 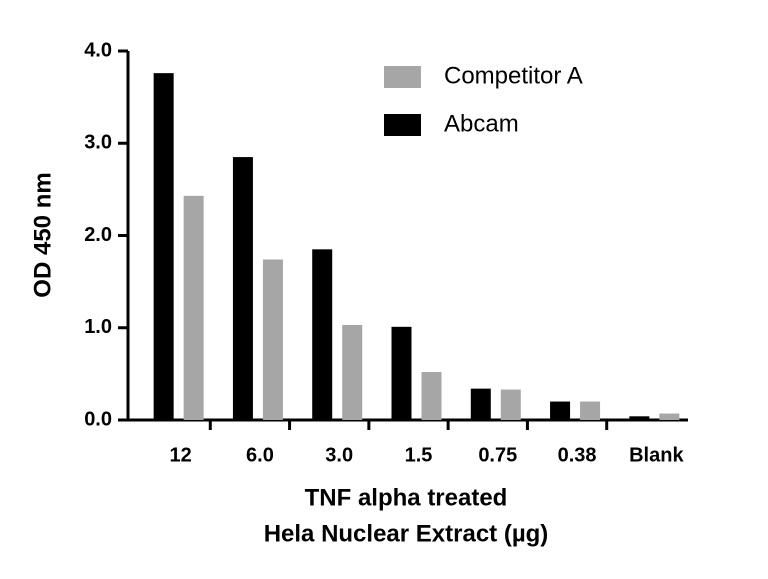 What do you see at coordinates (339, 455) in the screenshot?
I see `x-tick-label: 3.0` at bounding box center [339, 455].